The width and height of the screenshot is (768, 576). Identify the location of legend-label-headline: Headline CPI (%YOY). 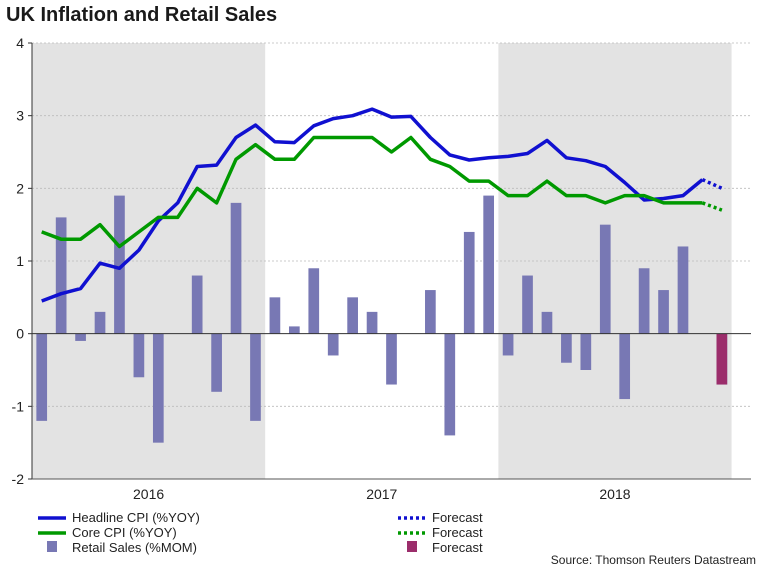
(136, 517).